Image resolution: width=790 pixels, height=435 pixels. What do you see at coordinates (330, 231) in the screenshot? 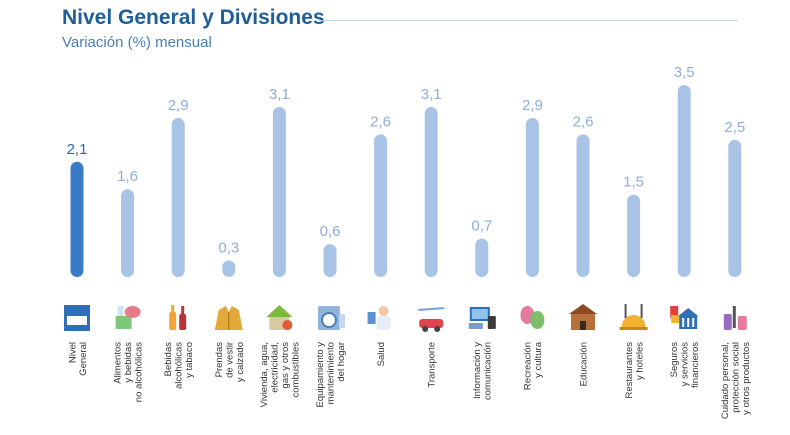
I see `value-label-5: 0,6` at bounding box center [330, 231].